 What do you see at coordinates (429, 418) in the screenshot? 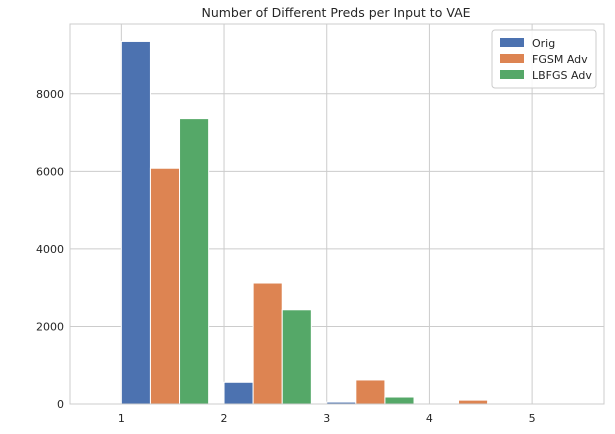
I see `x-tick-label: 4` at bounding box center [429, 418].